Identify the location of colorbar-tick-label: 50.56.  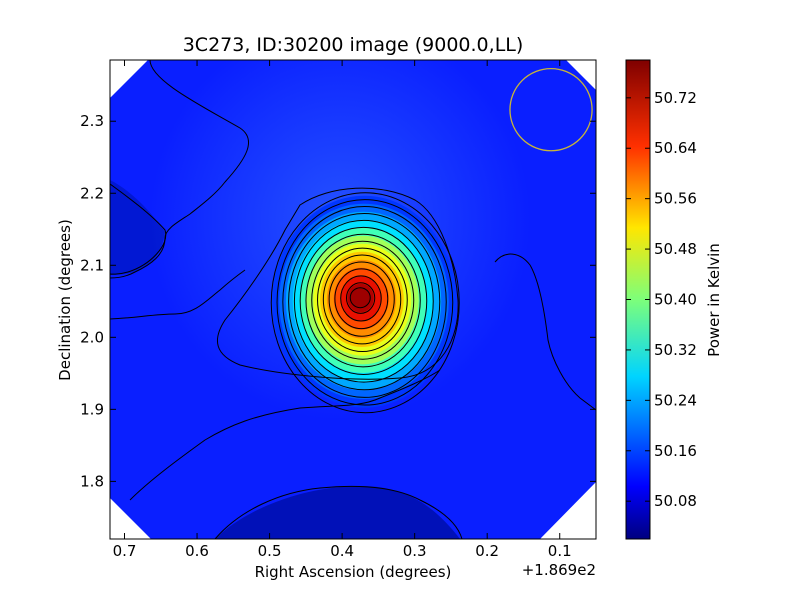
(675, 199).